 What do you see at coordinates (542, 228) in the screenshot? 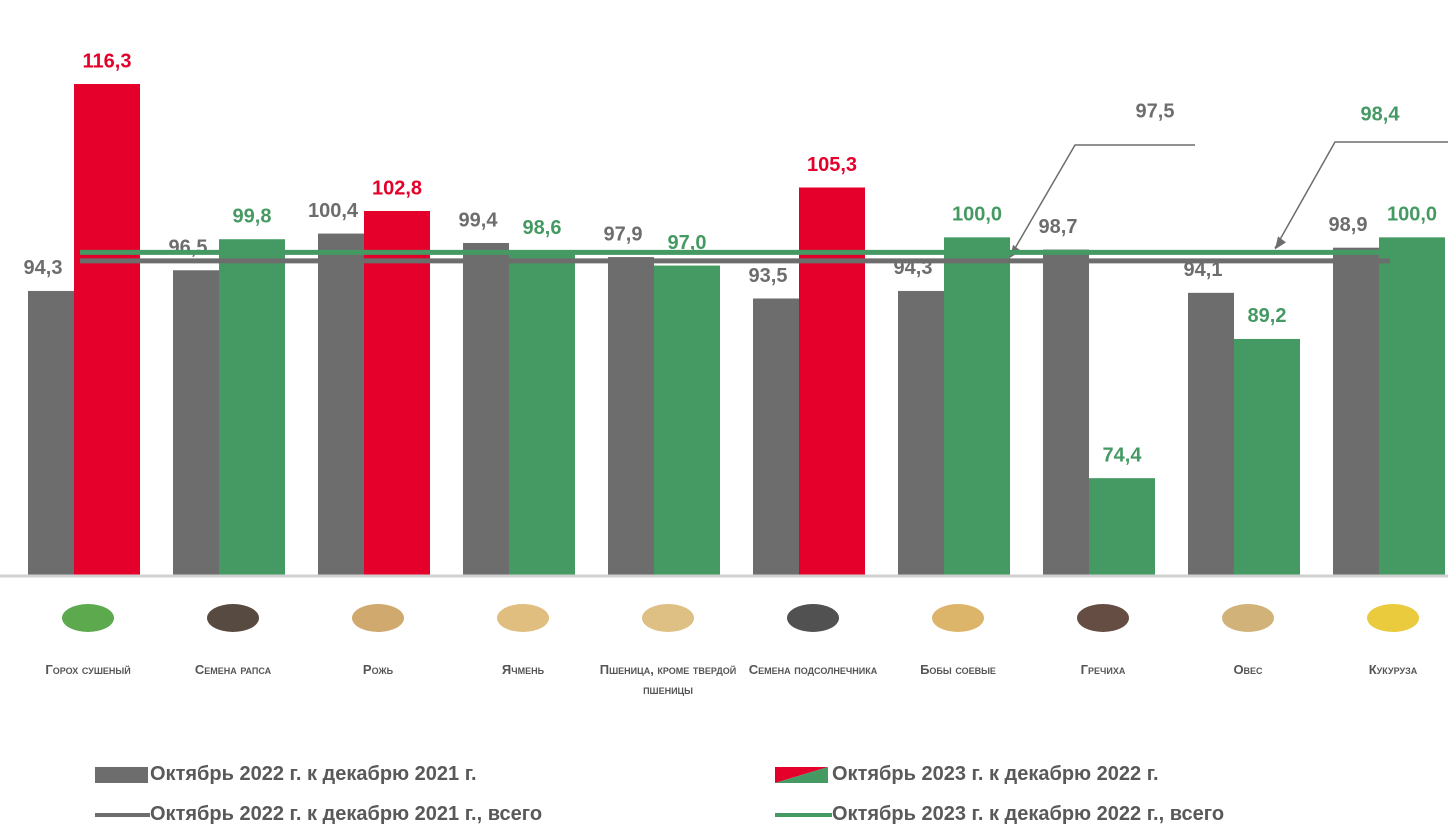
I see `value-label: 98,6` at bounding box center [542, 228].